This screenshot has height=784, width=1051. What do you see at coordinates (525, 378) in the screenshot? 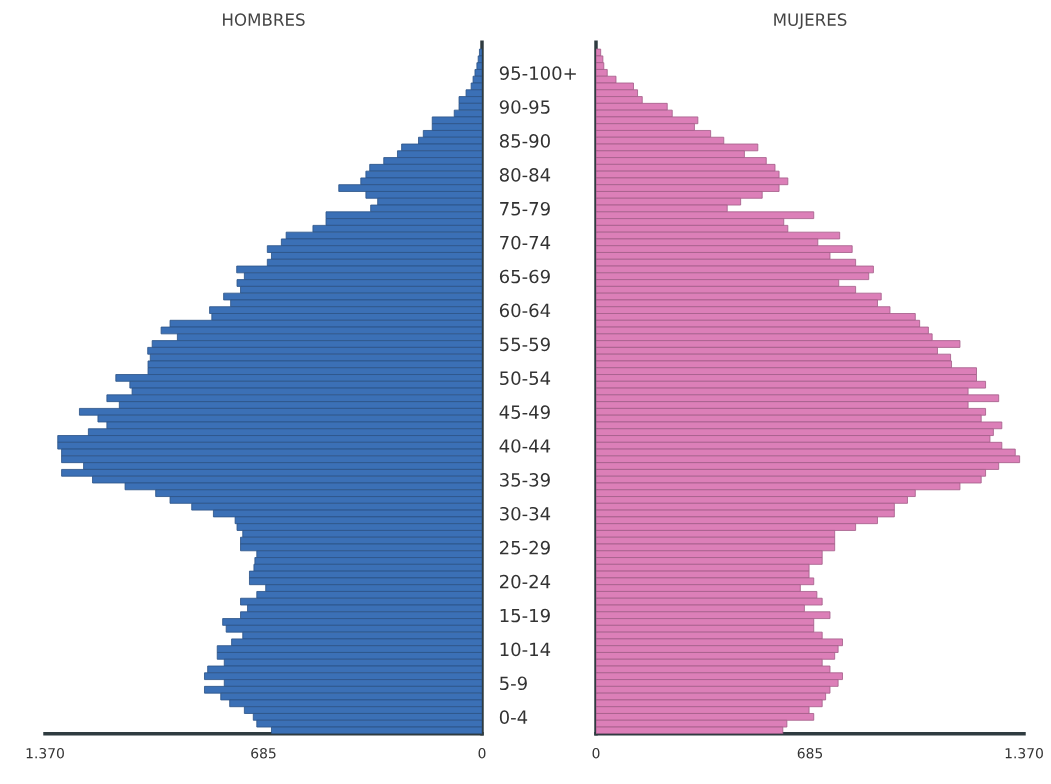
I see `y-tick-label: 50-54` at bounding box center [525, 378].